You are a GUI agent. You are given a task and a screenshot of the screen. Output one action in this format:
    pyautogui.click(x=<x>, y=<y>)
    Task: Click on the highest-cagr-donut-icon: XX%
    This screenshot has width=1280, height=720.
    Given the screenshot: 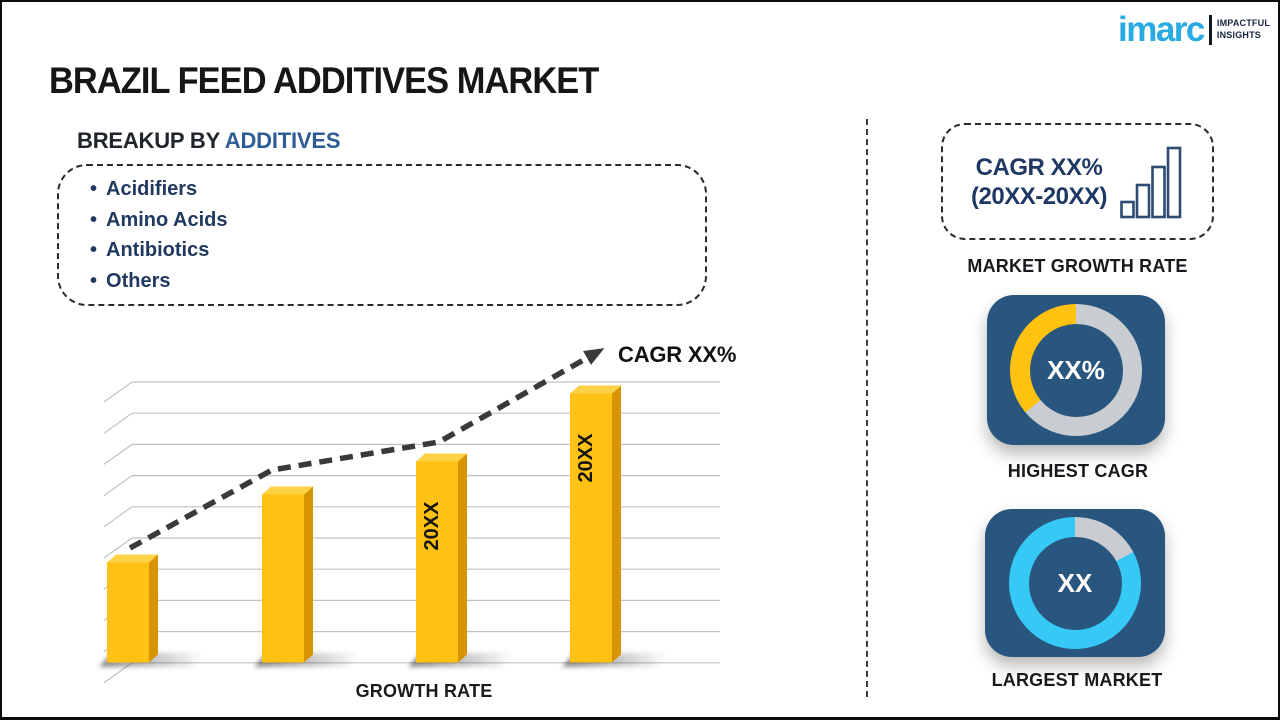 What is the action you would take?
    pyautogui.click(x=1076, y=370)
    